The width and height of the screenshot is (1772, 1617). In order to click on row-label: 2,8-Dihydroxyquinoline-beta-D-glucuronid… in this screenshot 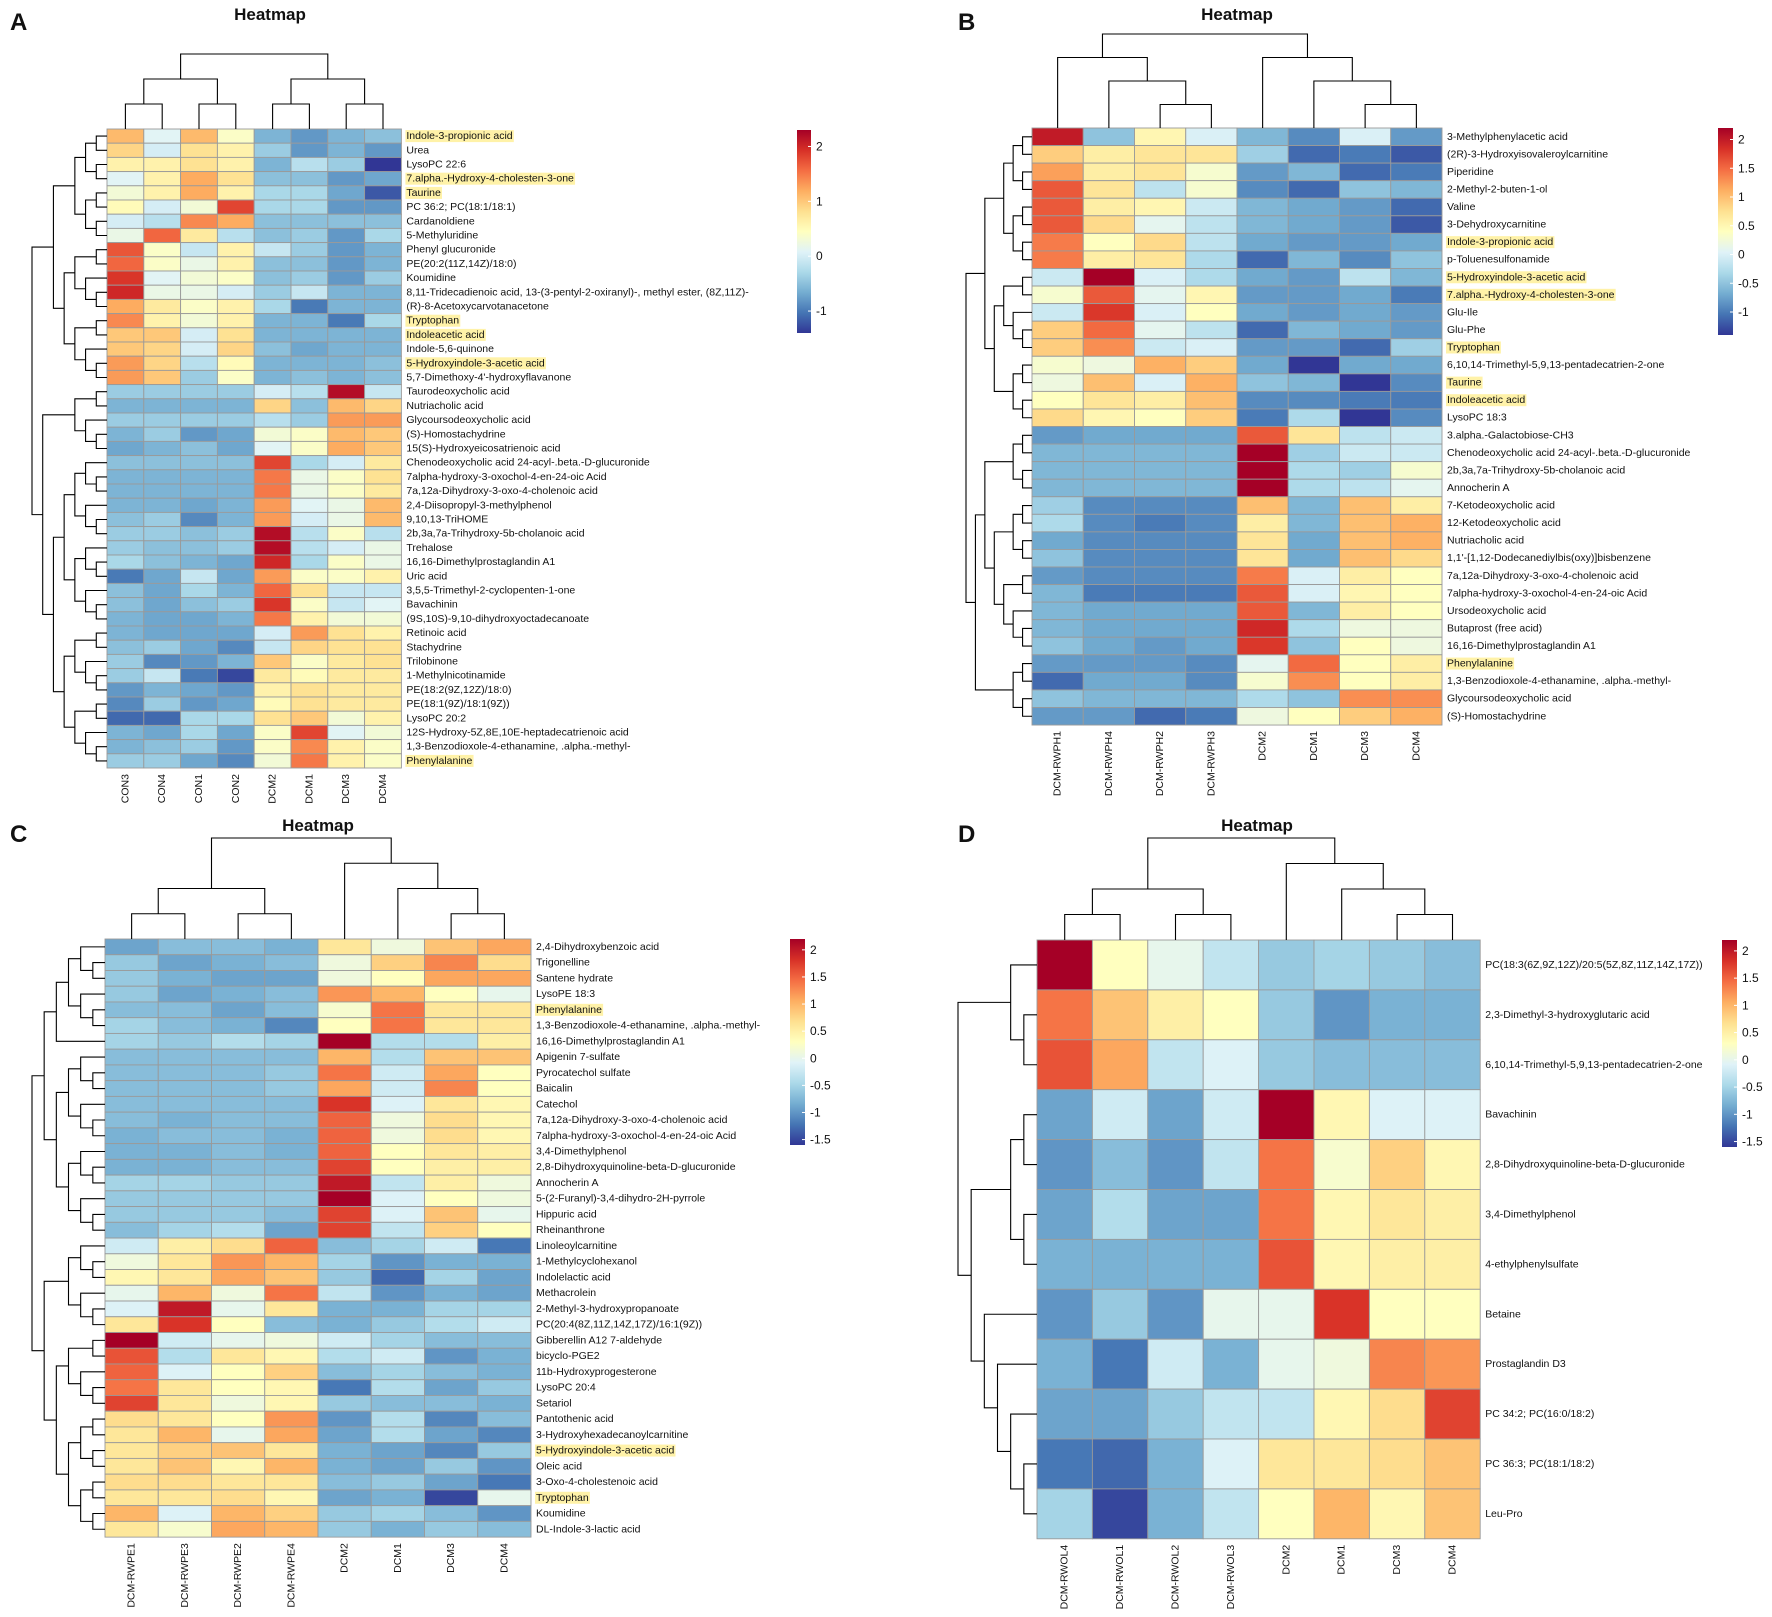, I will do `click(1585, 1165)`.